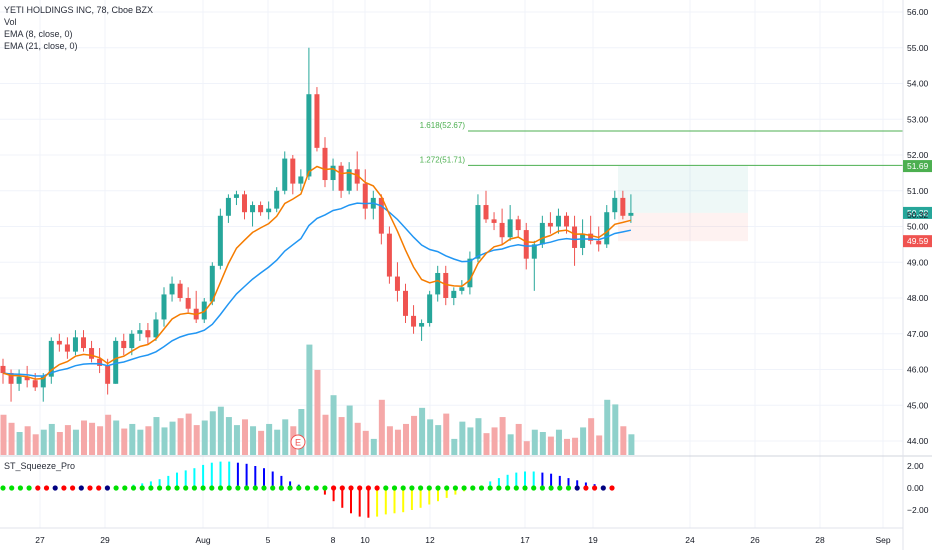 This screenshot has width=932, height=550. Describe the element at coordinates (10, 22) in the screenshot. I see `legend-volume: Vol` at that location.